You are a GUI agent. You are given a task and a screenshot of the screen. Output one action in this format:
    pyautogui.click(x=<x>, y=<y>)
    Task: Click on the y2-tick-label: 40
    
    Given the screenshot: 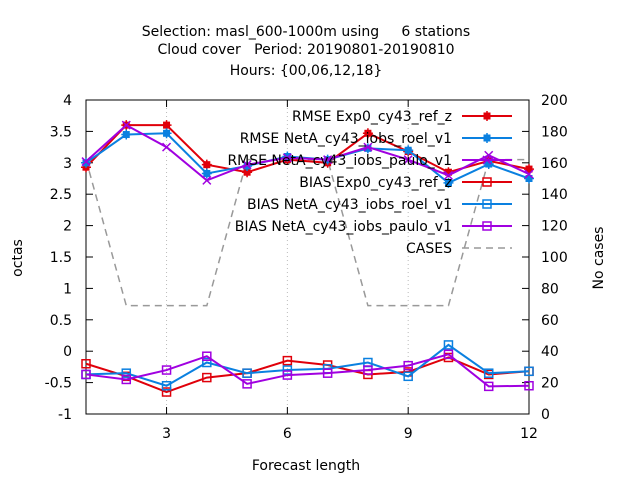 What is the action you would take?
    pyautogui.click(x=550, y=352)
    